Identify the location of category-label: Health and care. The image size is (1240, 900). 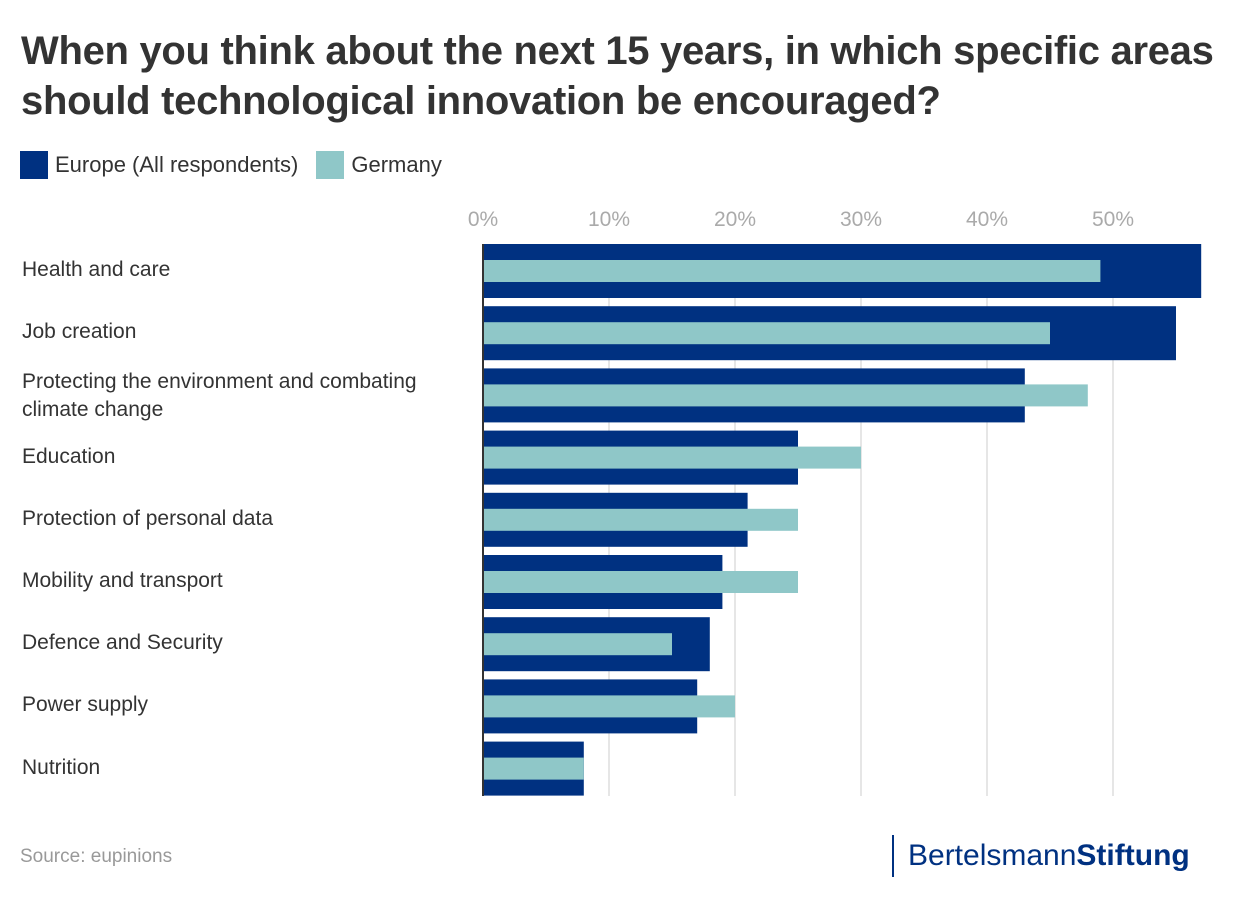
(96, 269).